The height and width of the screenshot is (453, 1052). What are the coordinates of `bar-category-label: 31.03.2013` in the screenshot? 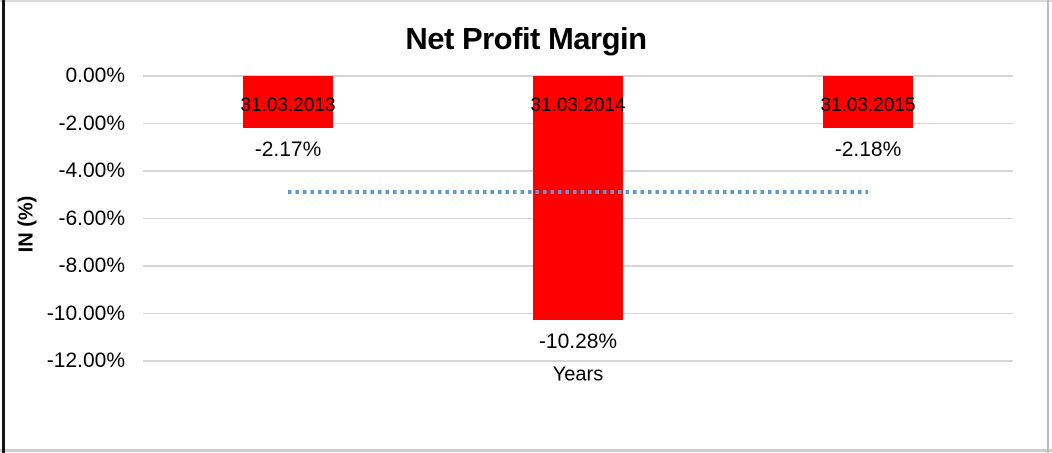 It's located at (288, 105).